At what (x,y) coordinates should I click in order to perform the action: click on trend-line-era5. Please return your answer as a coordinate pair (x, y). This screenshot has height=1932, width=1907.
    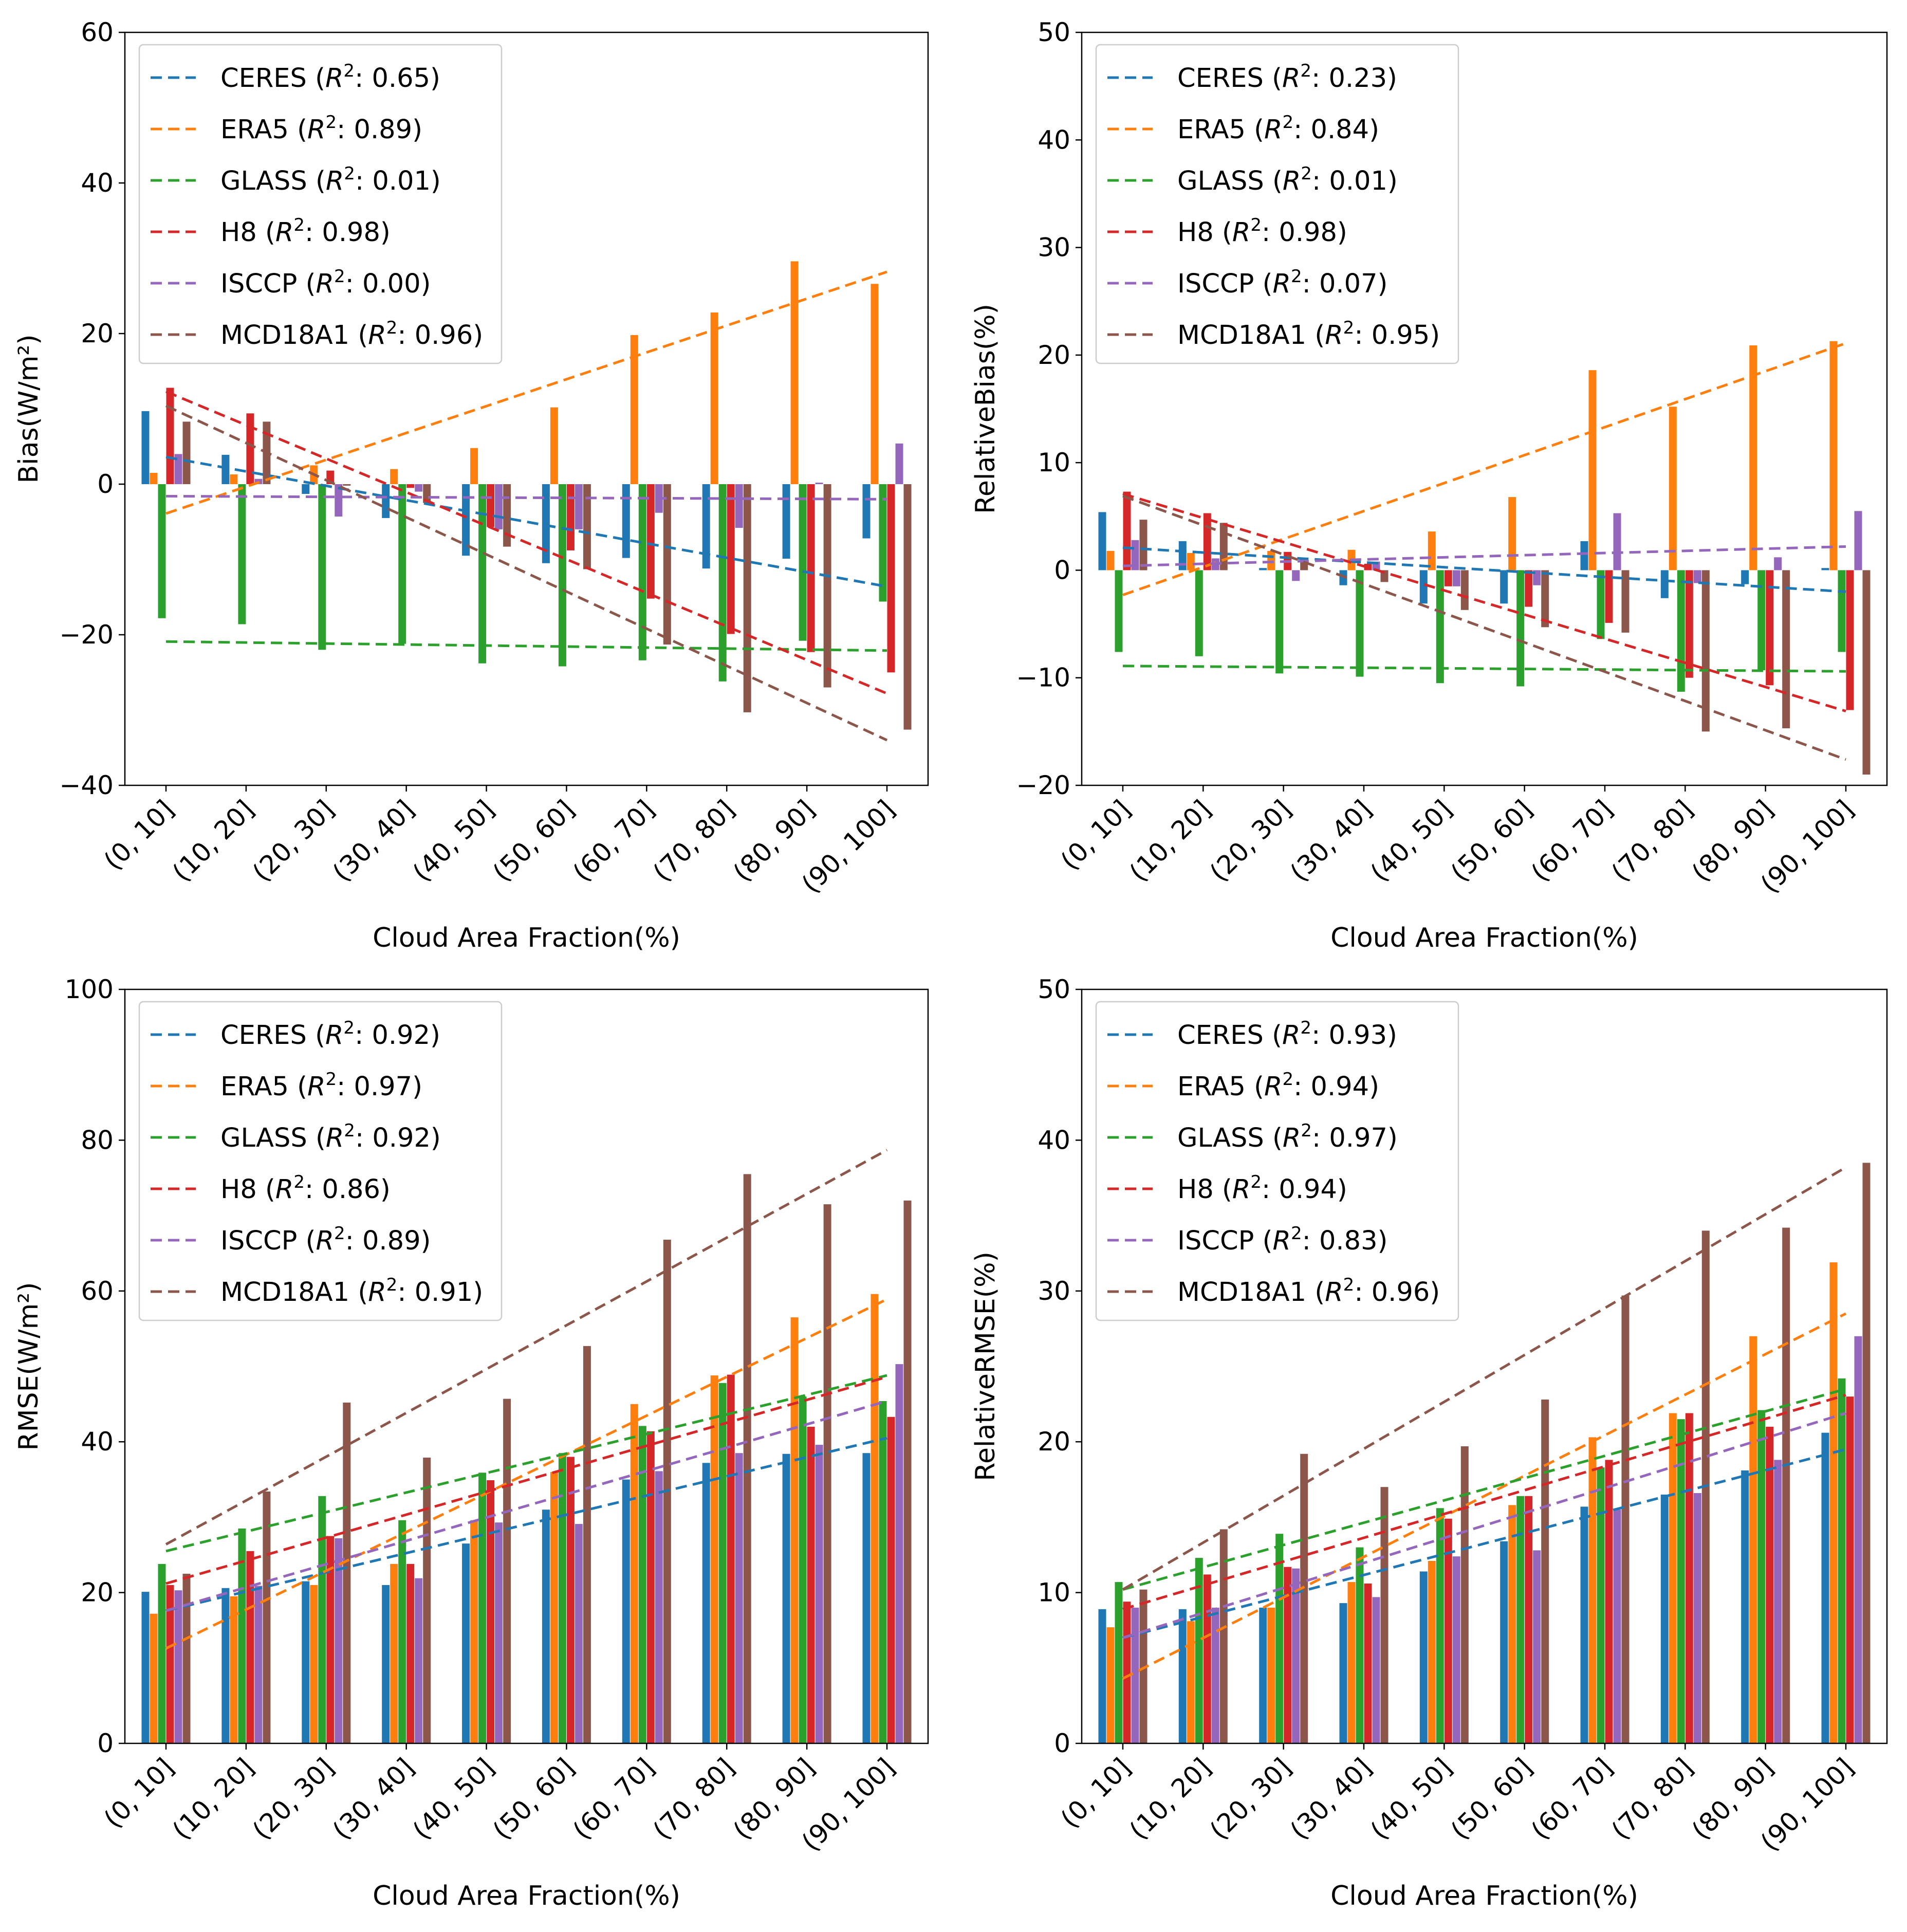
    Looking at the image, I should click on (1484, 1496).